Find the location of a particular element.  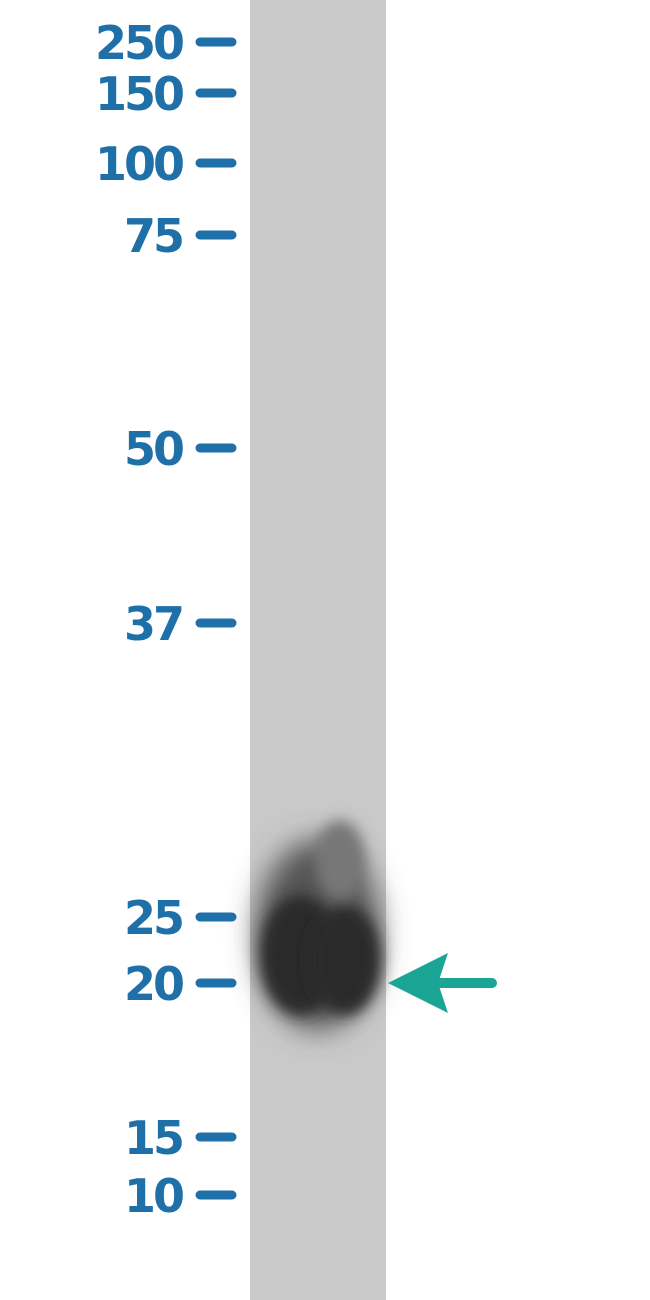

marker-label: 50 is located at coordinates (153, 449).